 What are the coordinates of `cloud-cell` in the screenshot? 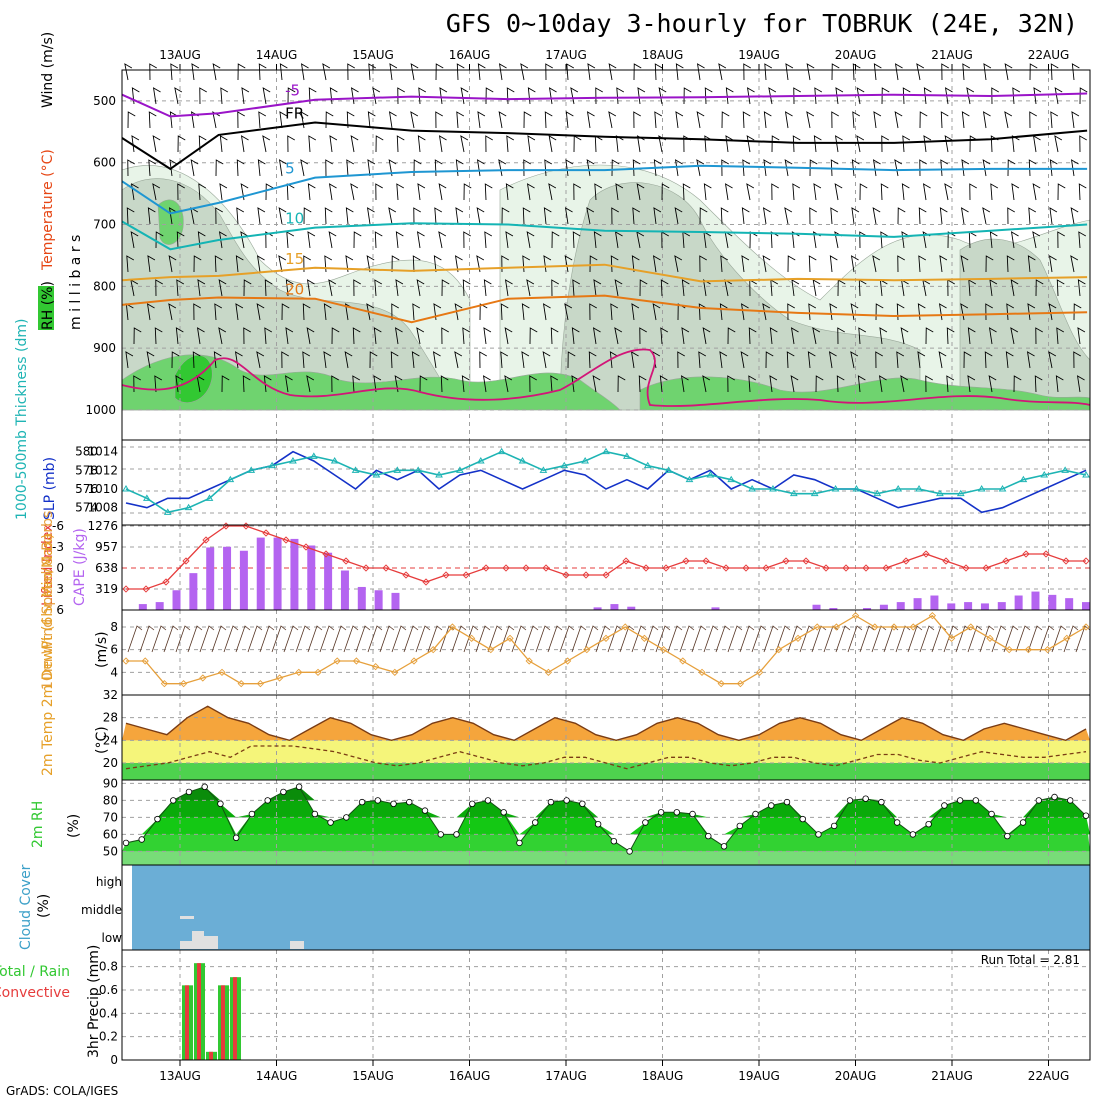 It's located at (211, 942).